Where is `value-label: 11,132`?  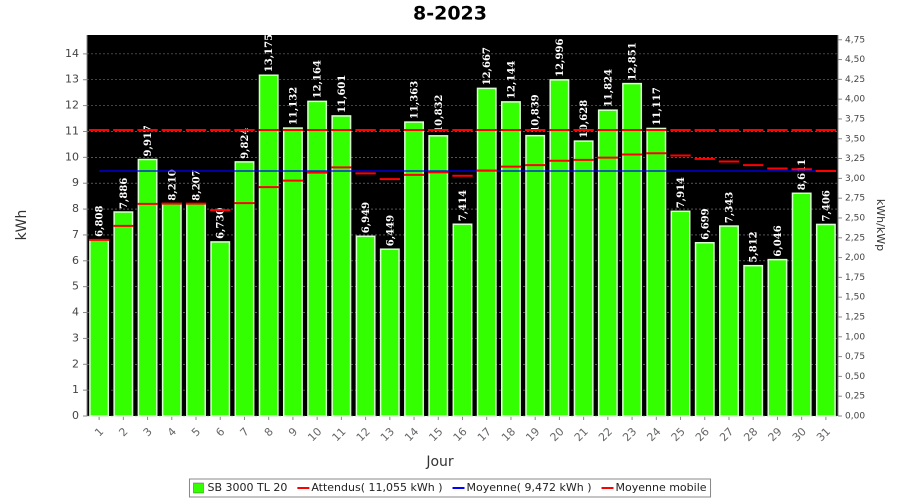 value-label: 11,132 is located at coordinates (293, 106).